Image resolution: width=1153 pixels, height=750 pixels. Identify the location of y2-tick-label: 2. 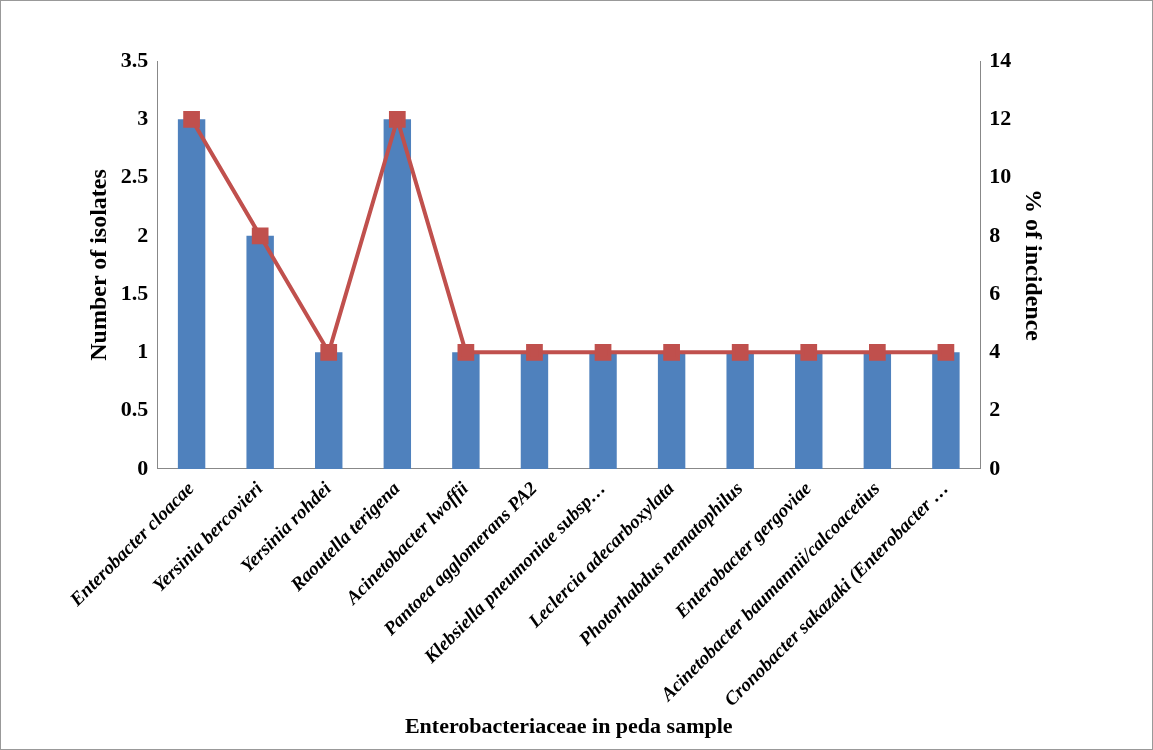
(995, 409).